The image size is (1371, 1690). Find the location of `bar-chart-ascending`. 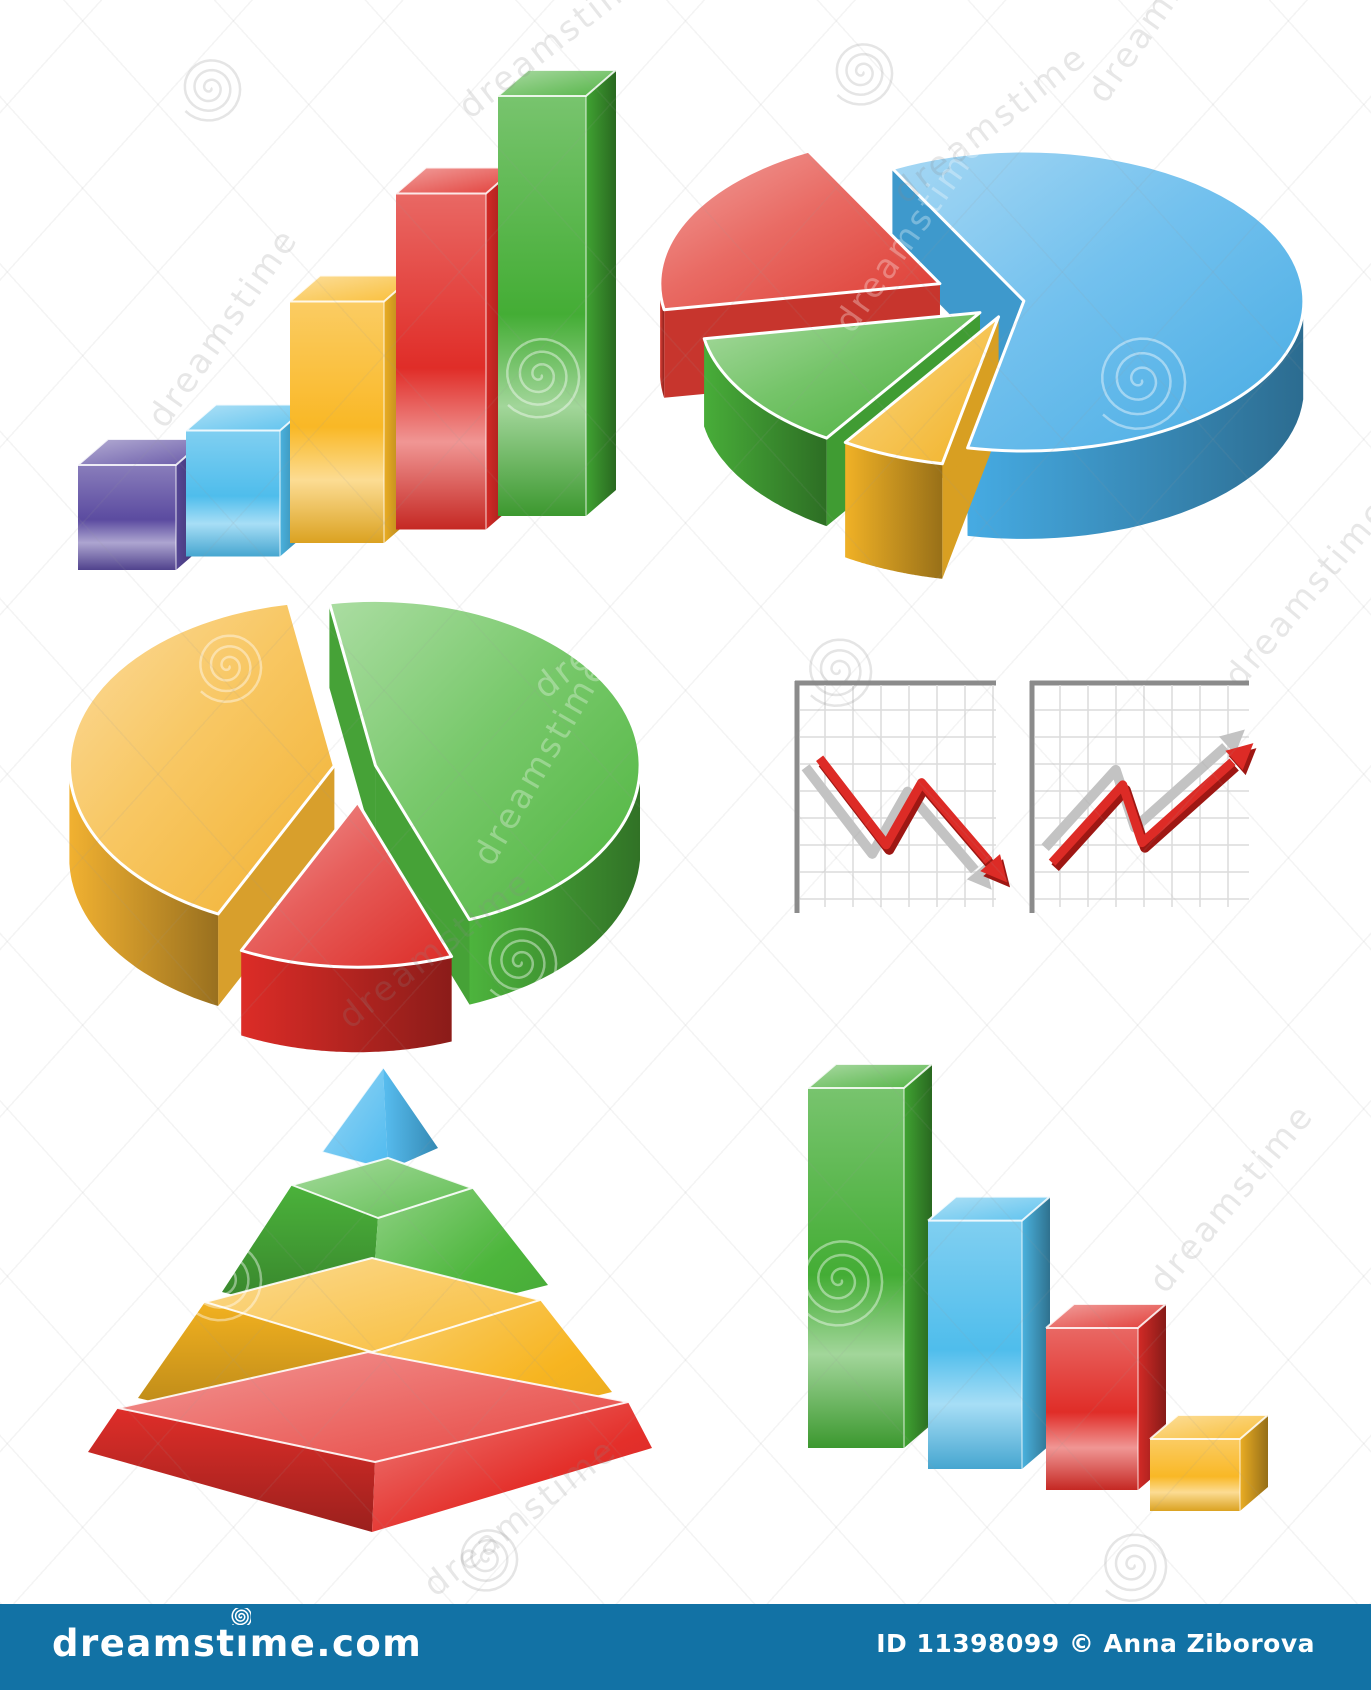

bar-chart-ascending is located at coordinates (348, 319).